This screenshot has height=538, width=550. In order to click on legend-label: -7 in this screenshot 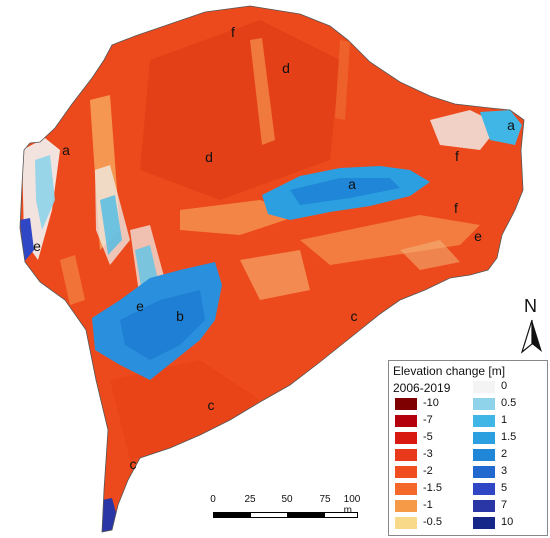, I will do `click(428, 420)`.